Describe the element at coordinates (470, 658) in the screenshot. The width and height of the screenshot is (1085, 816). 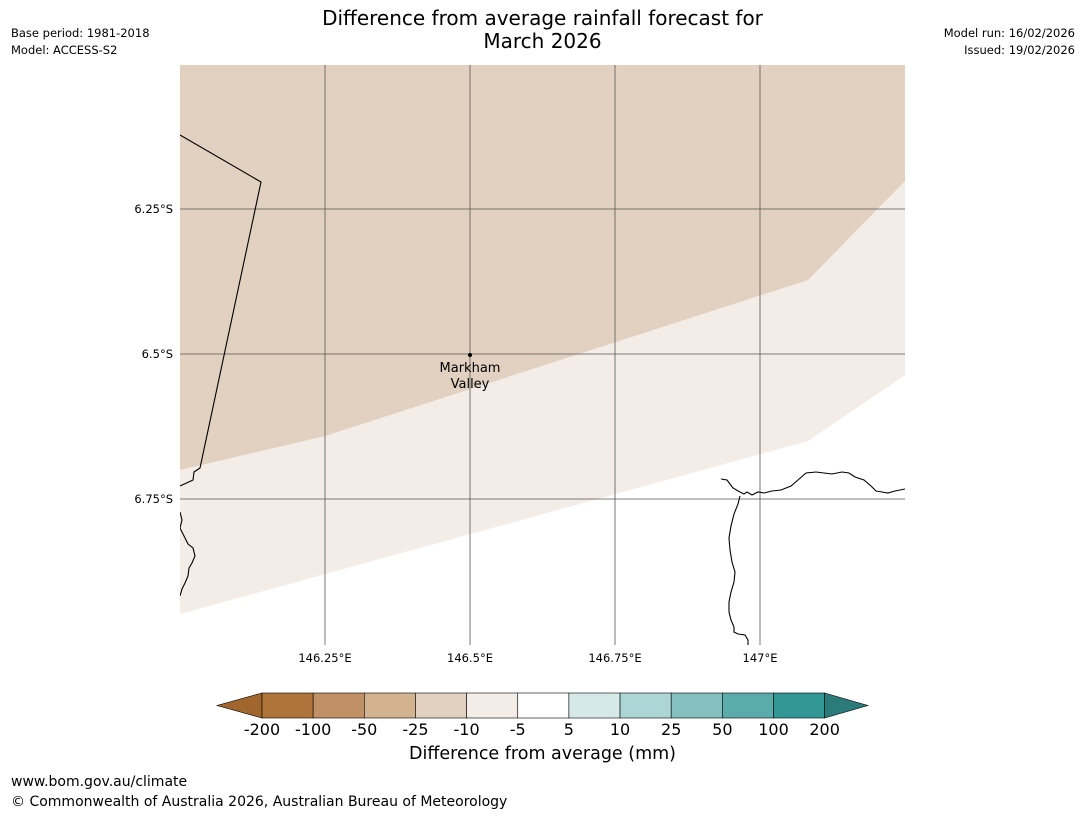
I see `lon-label: 146.5°E` at that location.